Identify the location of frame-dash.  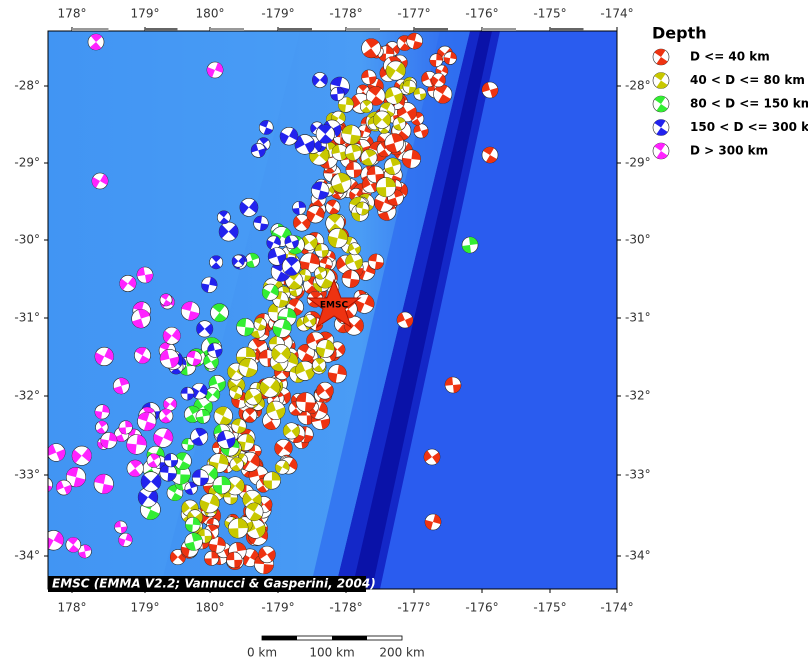
(363, 29).